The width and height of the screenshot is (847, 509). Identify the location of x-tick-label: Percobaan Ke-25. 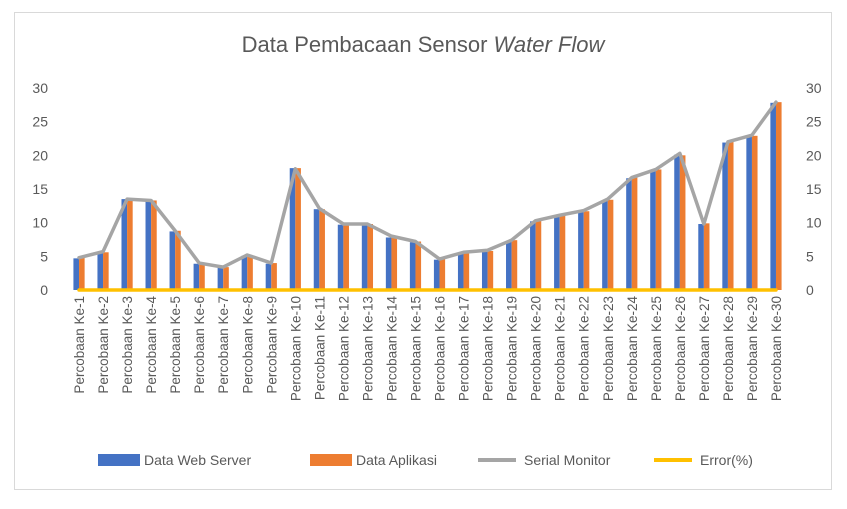
(656, 348).